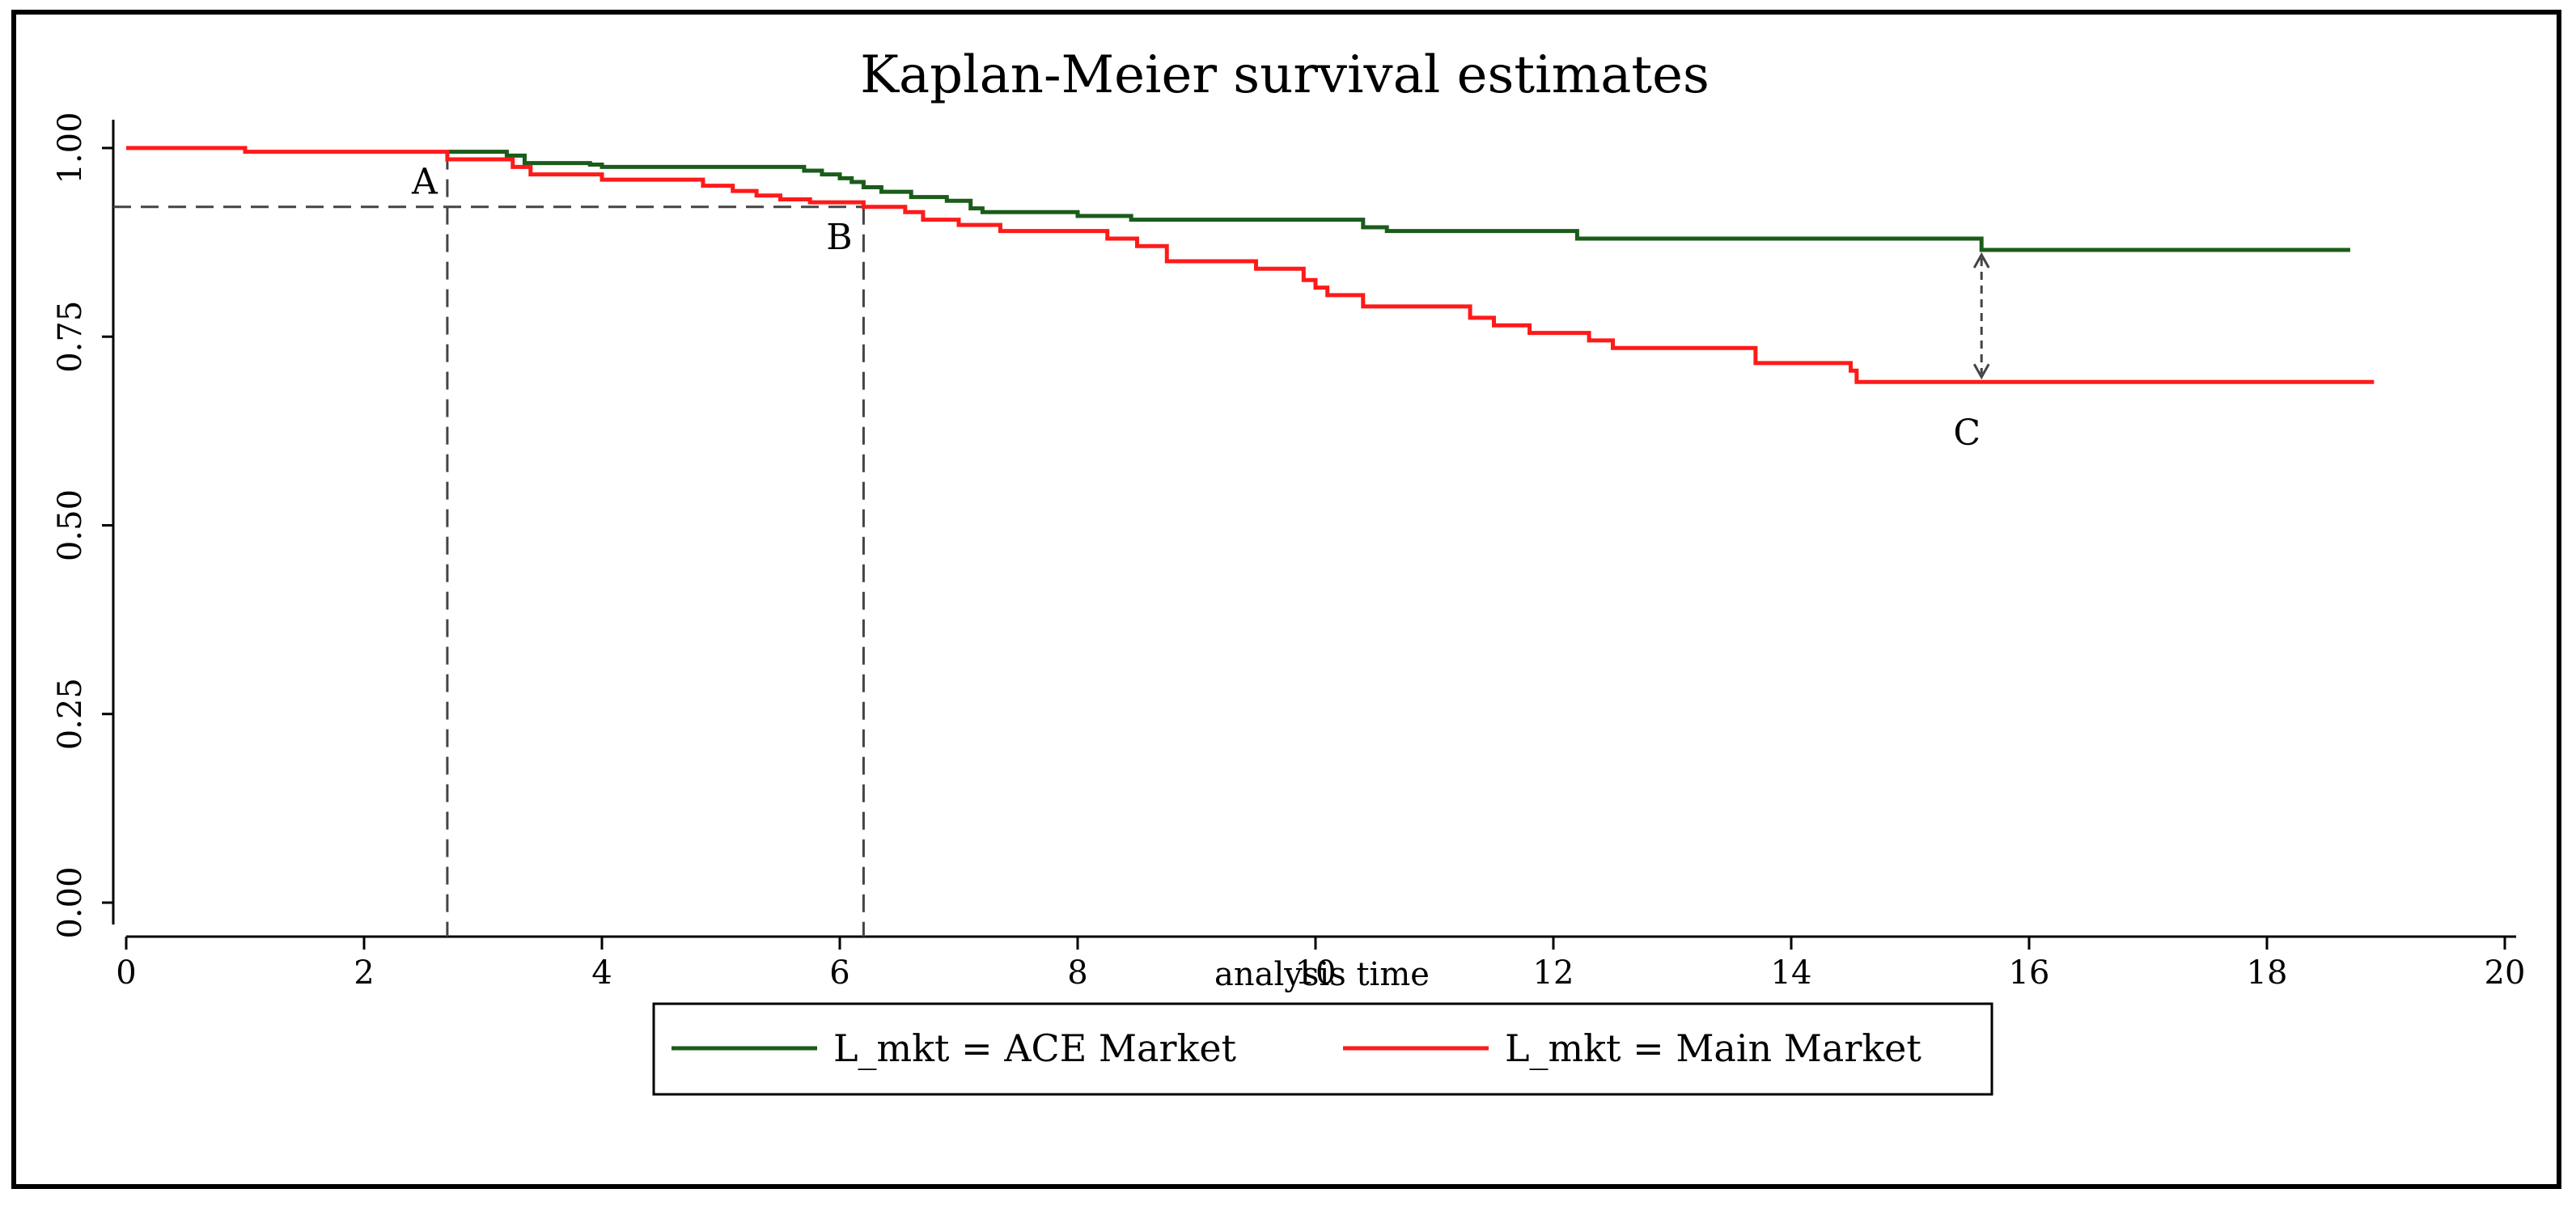 Image resolution: width=2576 pixels, height=1210 pixels. I want to click on y-tick-label: 0.25, so click(70, 714).